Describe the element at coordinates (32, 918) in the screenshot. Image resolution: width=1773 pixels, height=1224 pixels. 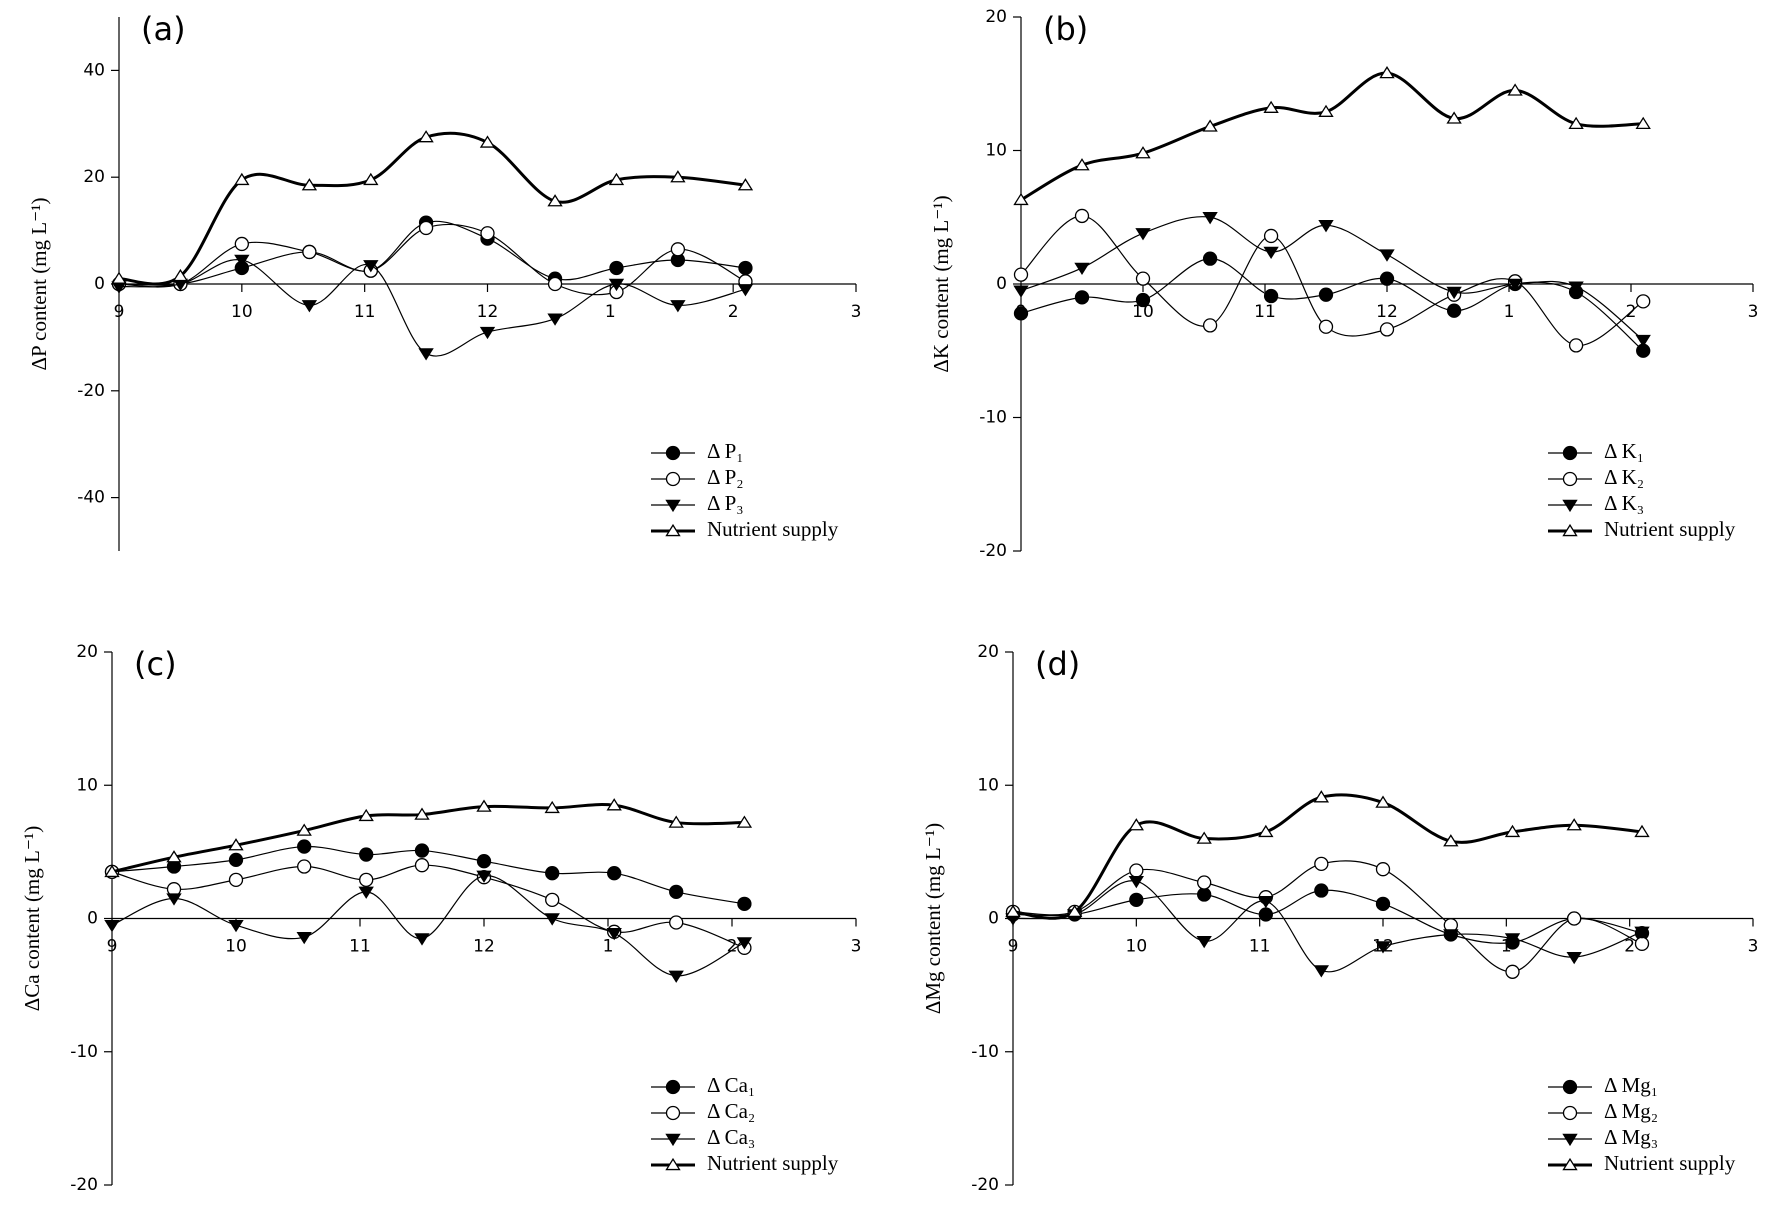
I see `y-axis-label: ΔCa content (mg L⁻¹)` at that location.